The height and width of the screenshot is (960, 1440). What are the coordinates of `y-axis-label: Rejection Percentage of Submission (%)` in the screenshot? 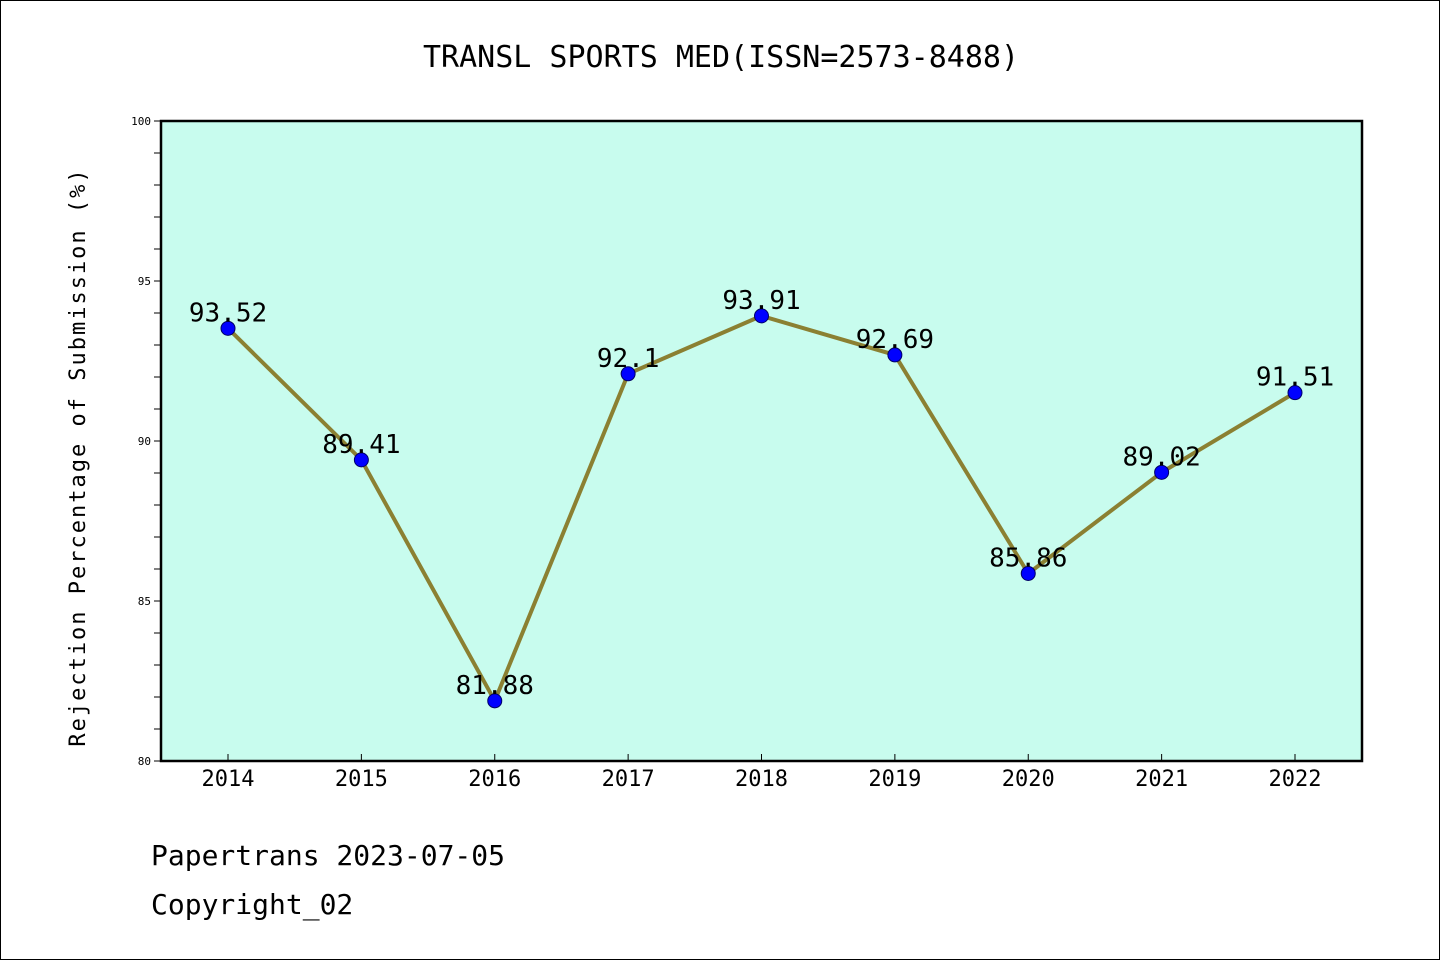 It's located at (78, 456).